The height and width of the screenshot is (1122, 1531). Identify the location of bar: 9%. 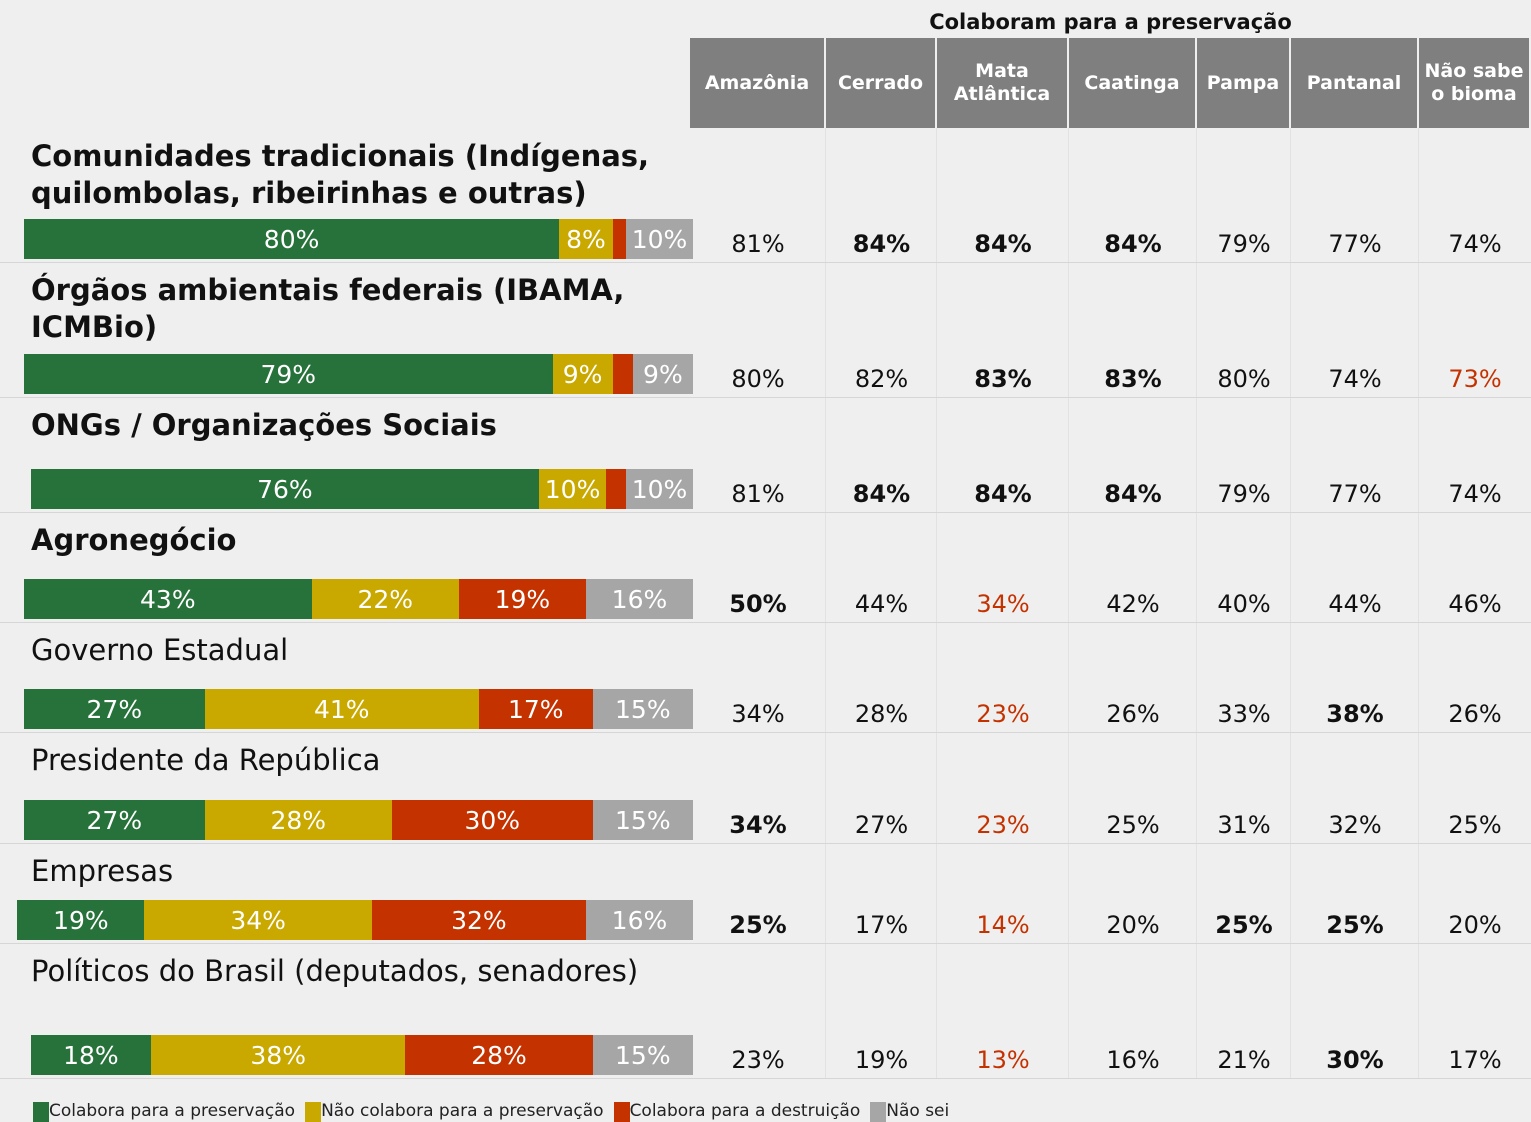
(582, 374).